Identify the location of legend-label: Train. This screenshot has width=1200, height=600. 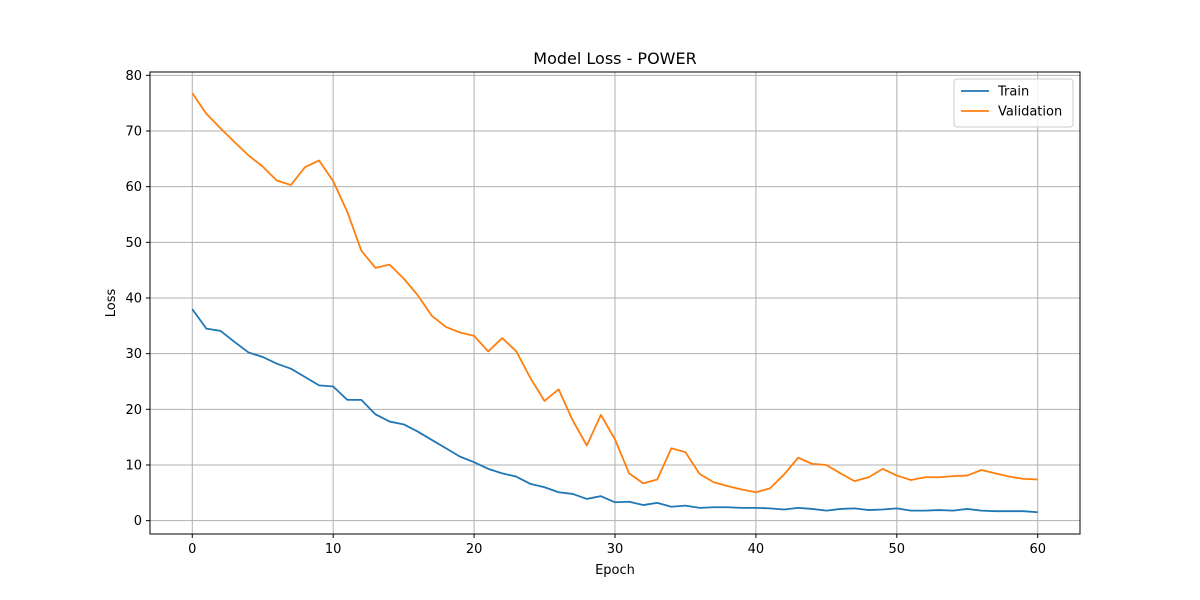
(1013, 92).